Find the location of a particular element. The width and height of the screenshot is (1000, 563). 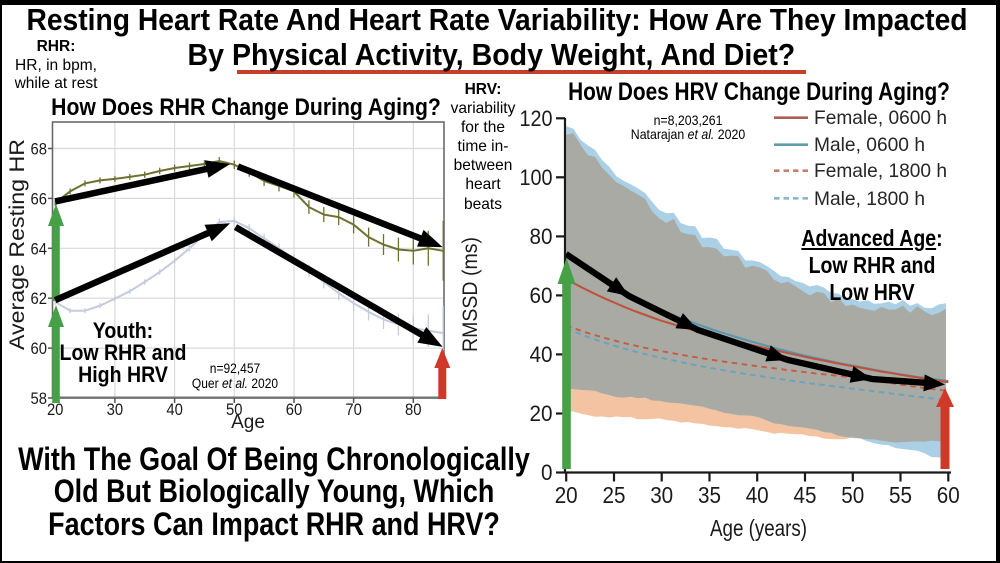

svg-text: 66 is located at coordinates (39, 198).